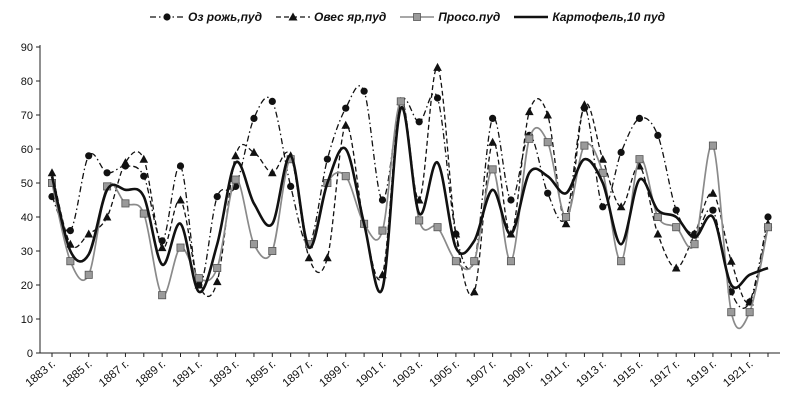 This screenshot has height=413, width=790. What do you see at coordinates (27, 184) in the screenshot?
I see `y-tick-label: 50` at bounding box center [27, 184].